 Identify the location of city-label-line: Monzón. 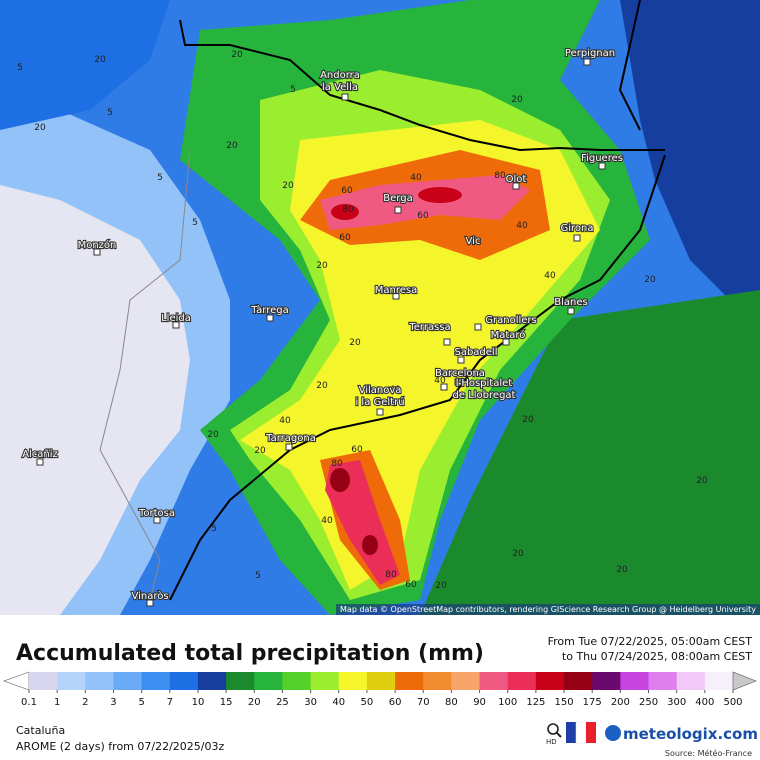
(97, 245).